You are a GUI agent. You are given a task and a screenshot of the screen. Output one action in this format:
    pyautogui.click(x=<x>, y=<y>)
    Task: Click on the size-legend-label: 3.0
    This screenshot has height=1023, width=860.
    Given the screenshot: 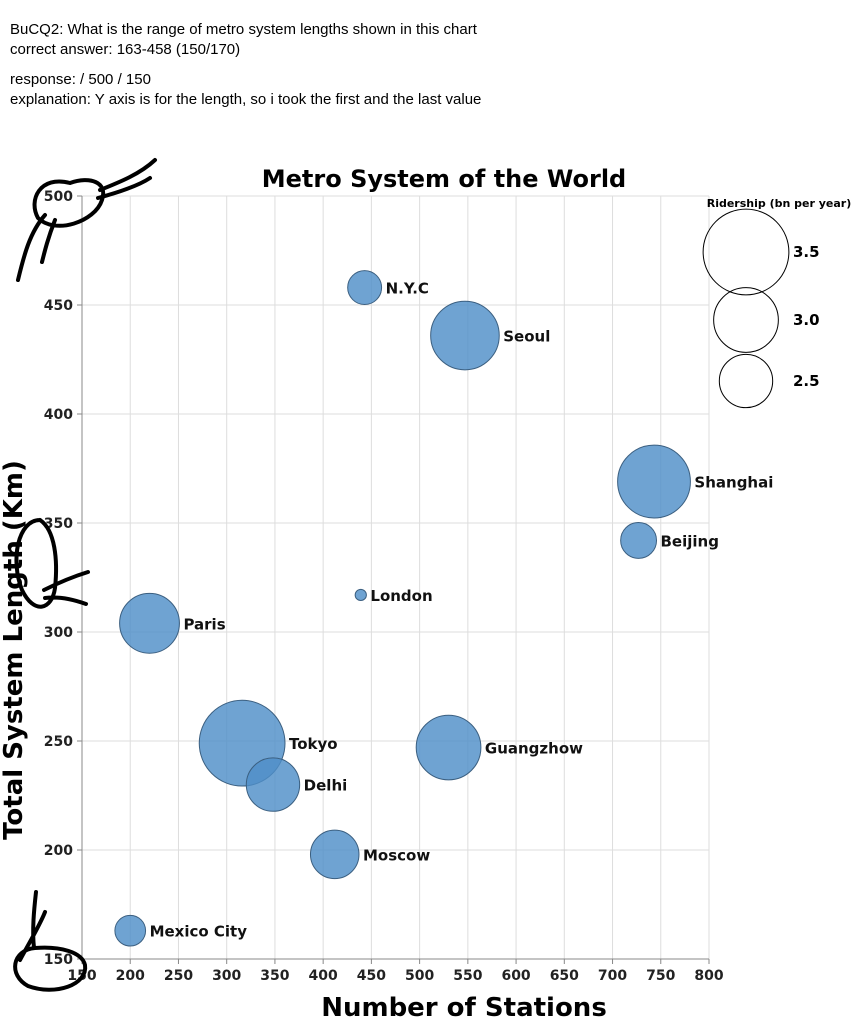 What is the action you would take?
    pyautogui.click(x=806, y=320)
    